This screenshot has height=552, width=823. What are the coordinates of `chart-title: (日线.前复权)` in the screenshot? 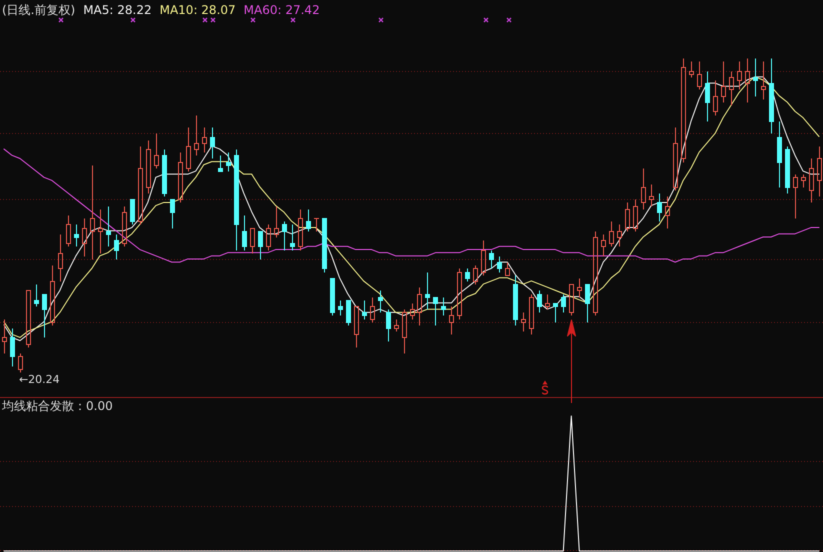 It's located at (39, 10).